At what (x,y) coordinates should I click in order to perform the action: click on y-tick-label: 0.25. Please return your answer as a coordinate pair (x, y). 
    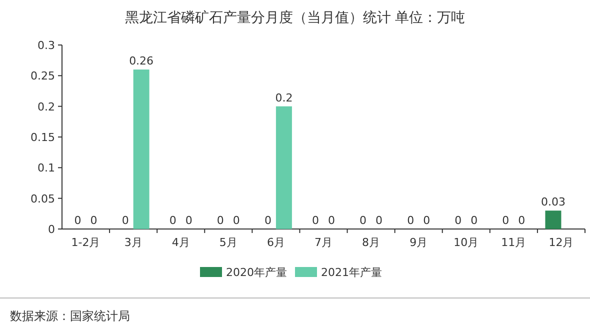
    Looking at the image, I should click on (42, 76).